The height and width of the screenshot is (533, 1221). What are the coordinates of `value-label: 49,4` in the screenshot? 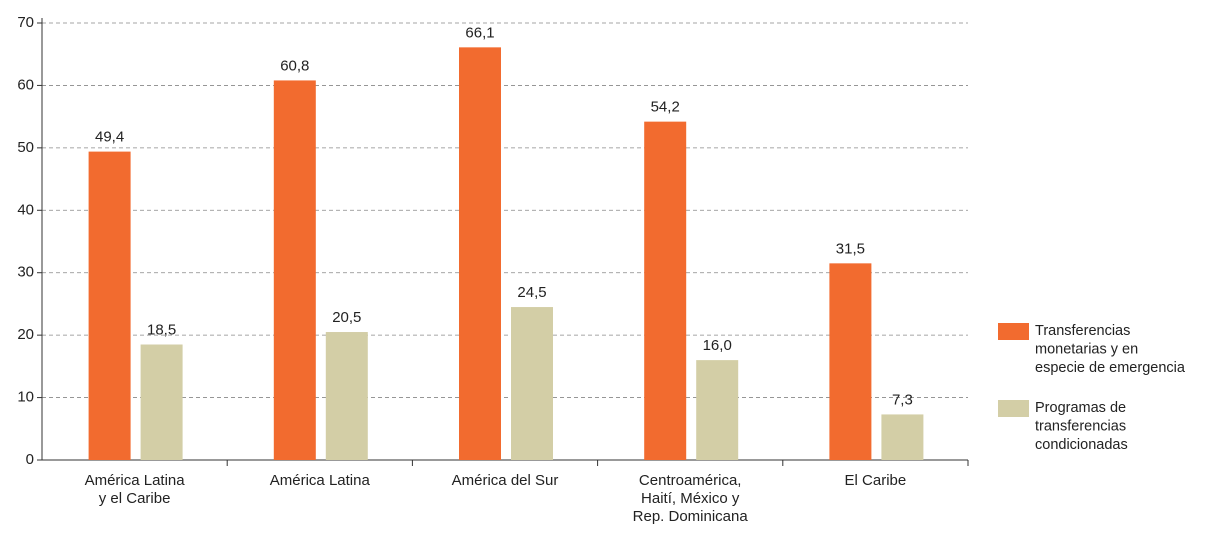 It's located at (109, 137).